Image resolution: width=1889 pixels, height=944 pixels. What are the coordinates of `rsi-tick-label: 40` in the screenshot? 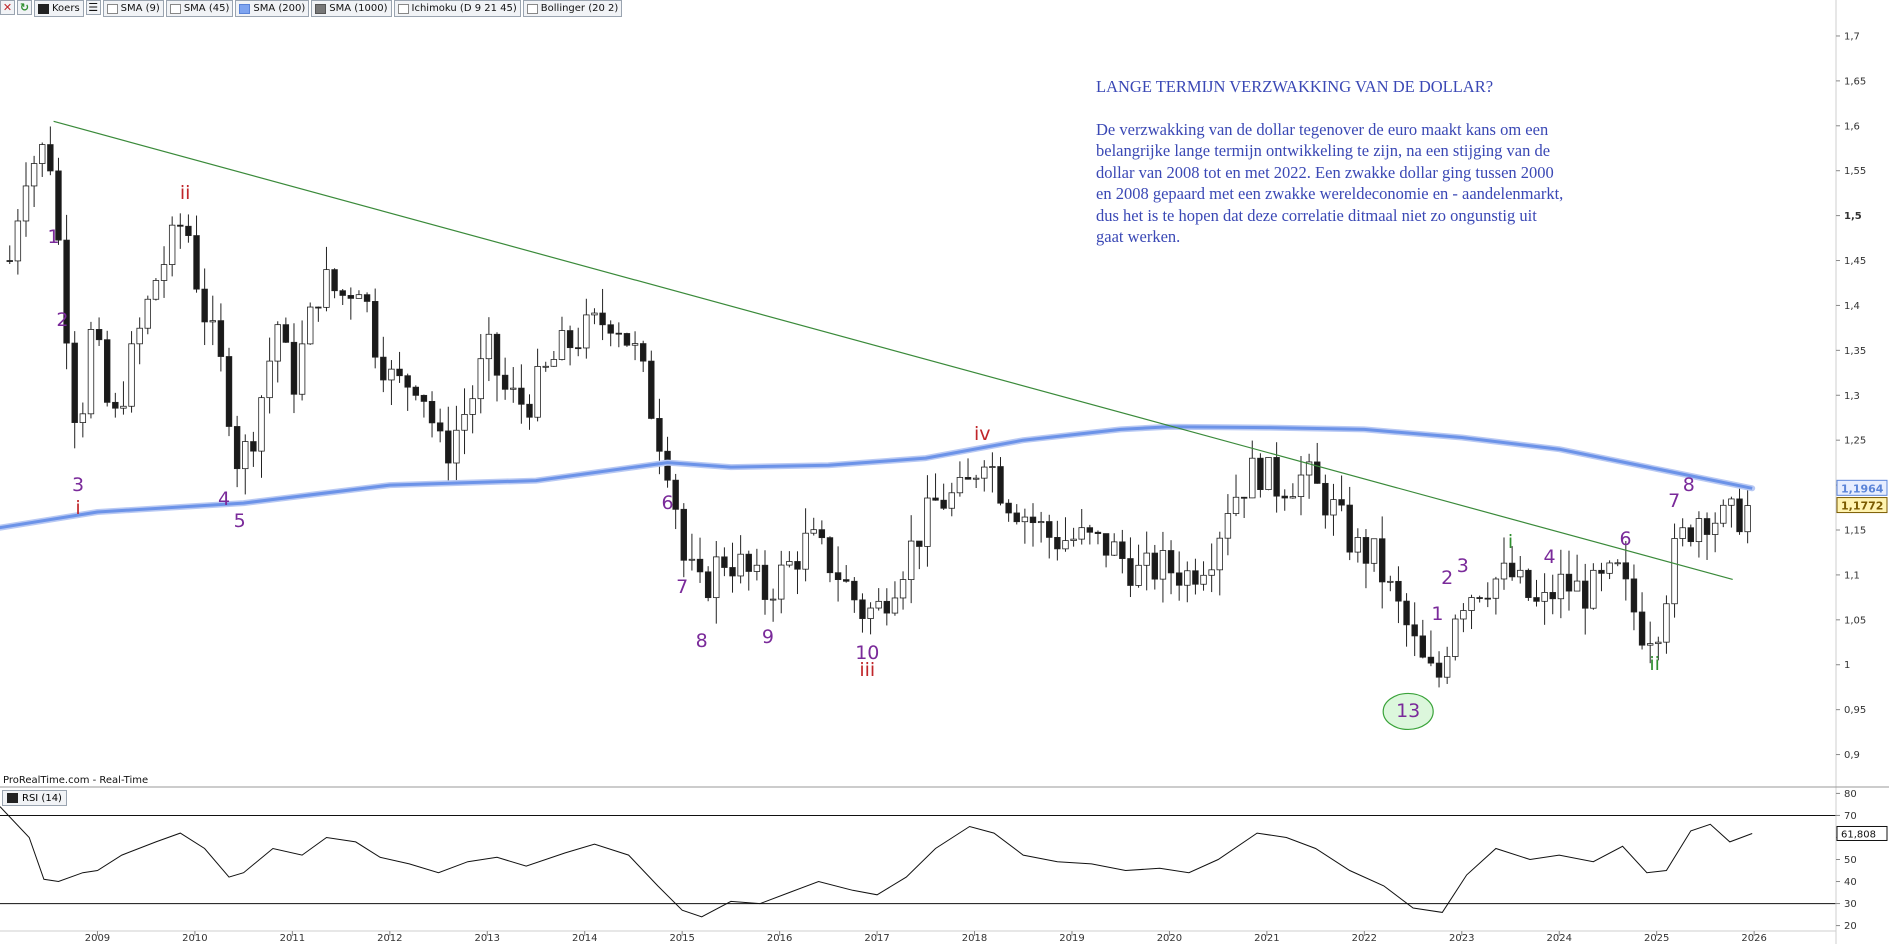 It's located at (1850, 882).